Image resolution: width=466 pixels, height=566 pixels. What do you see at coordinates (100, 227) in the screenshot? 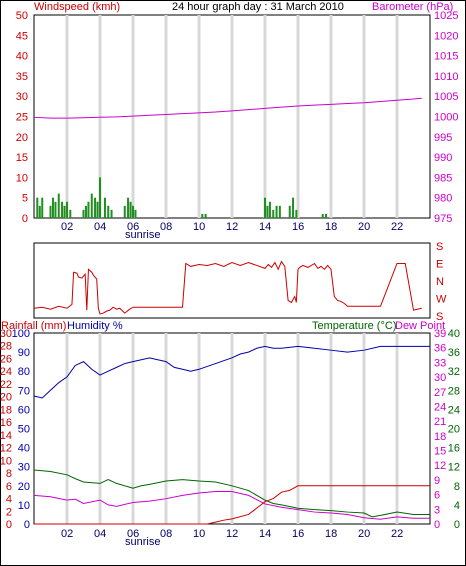
I see `x-tick-label-top: 04` at bounding box center [100, 227].